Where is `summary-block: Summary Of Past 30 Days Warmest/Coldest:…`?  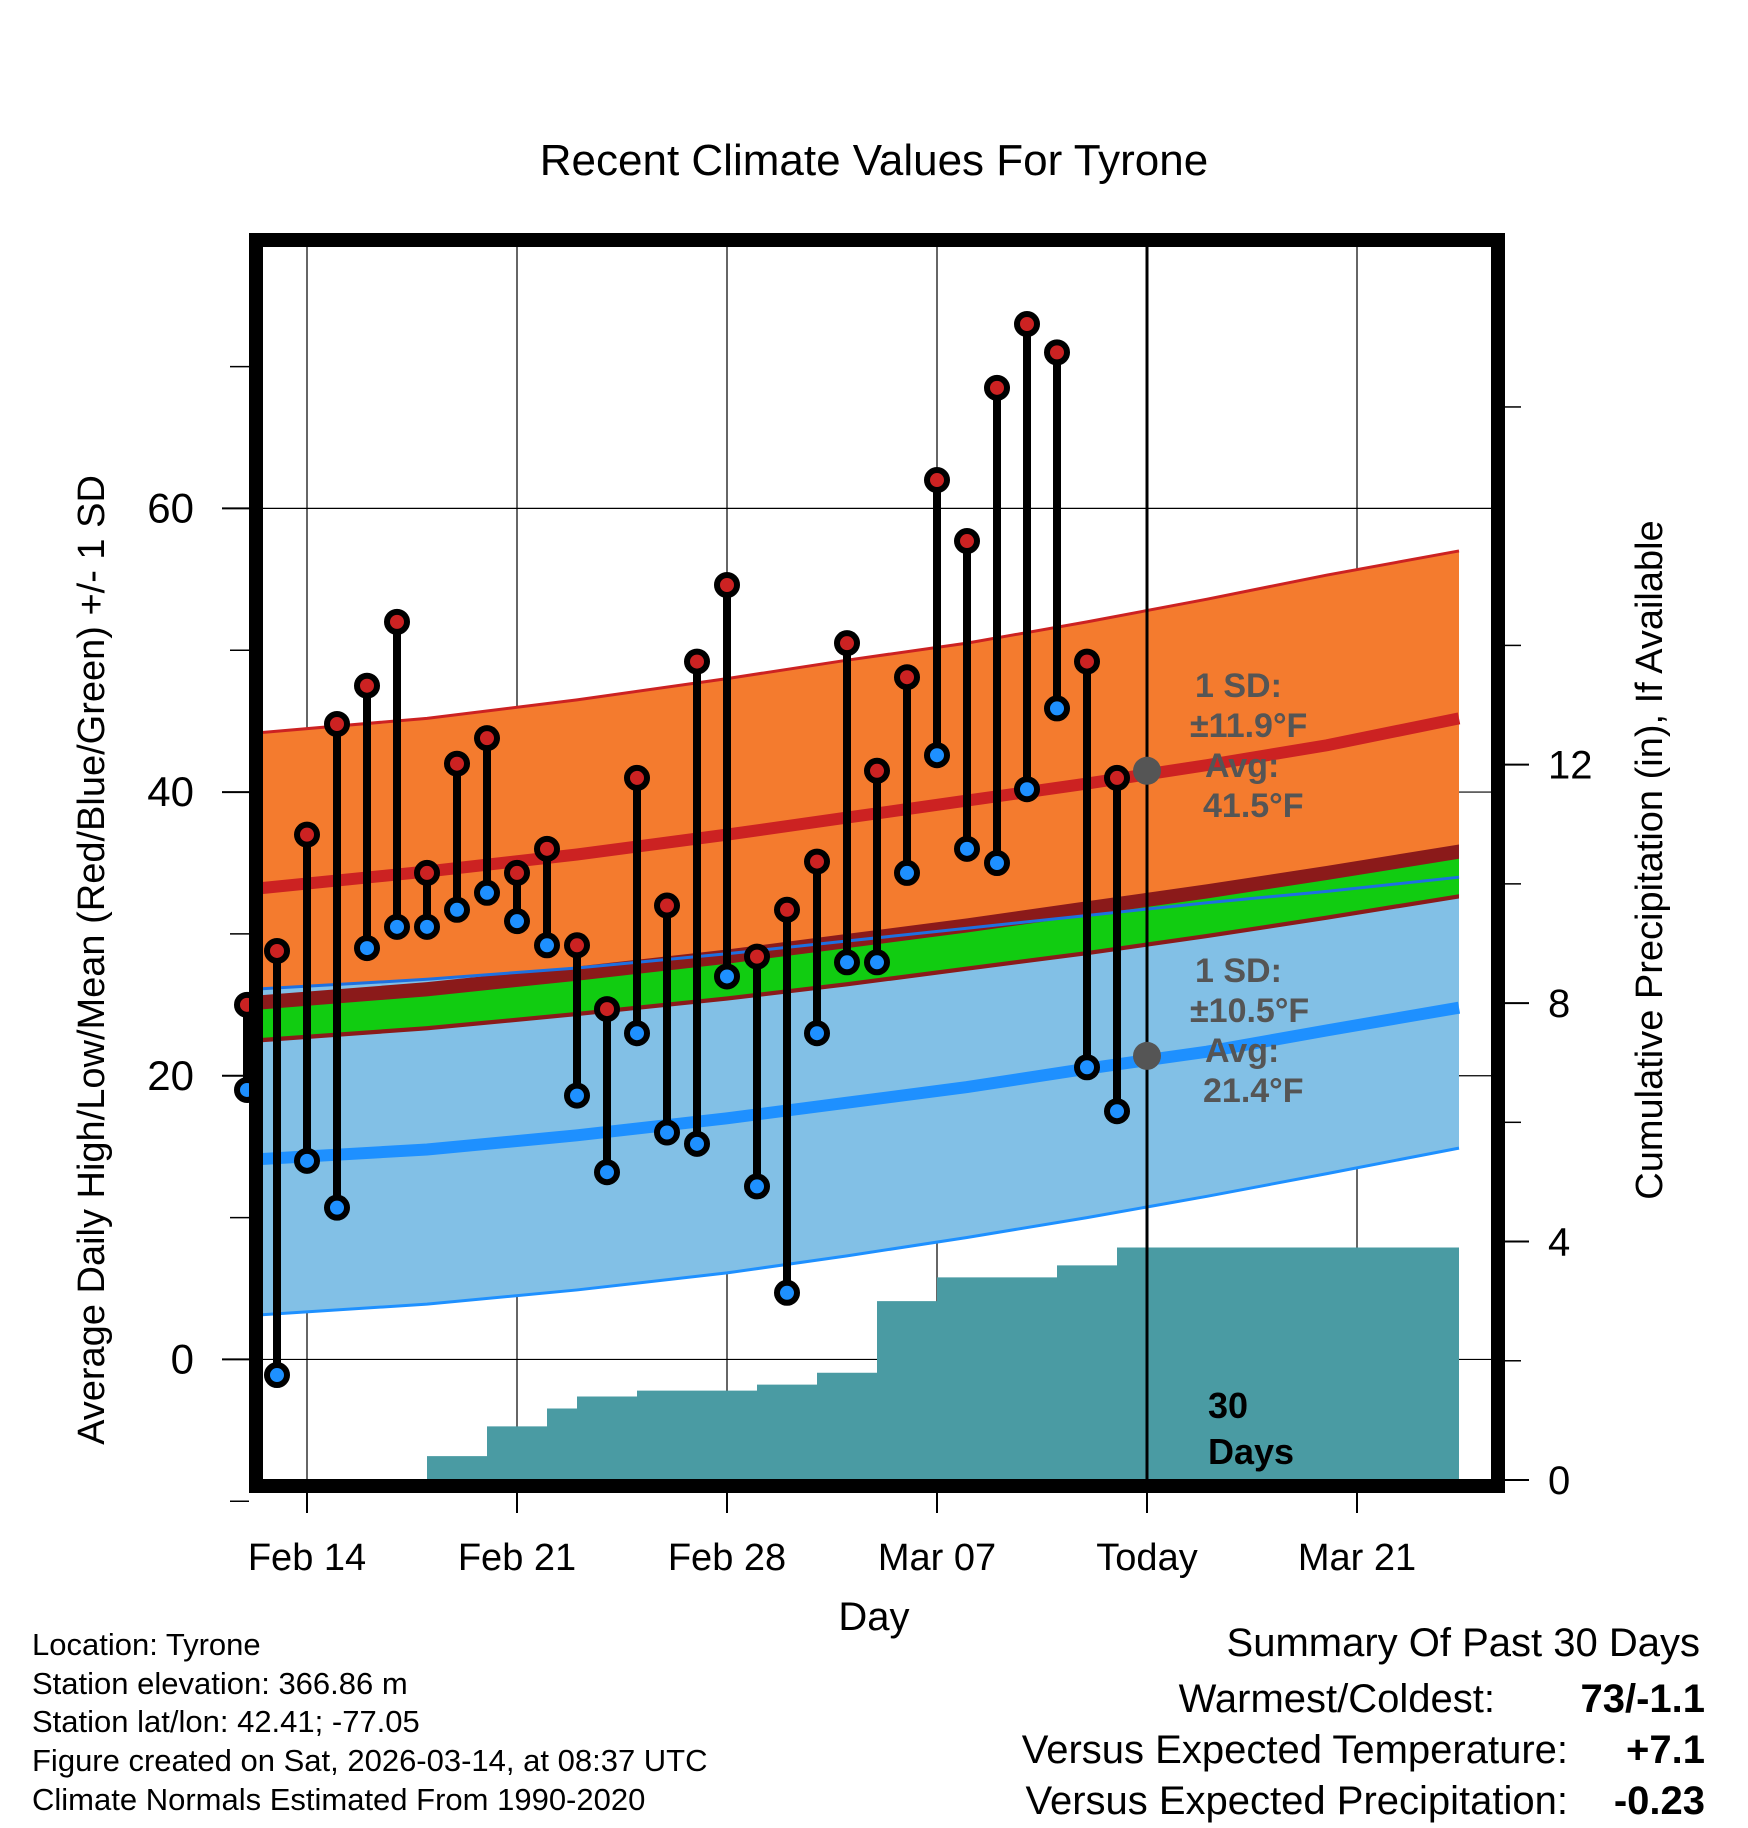
summary-block: Summary Of Past 30 Days Warmest/Coldest:… is located at coordinates (1363, 1722).